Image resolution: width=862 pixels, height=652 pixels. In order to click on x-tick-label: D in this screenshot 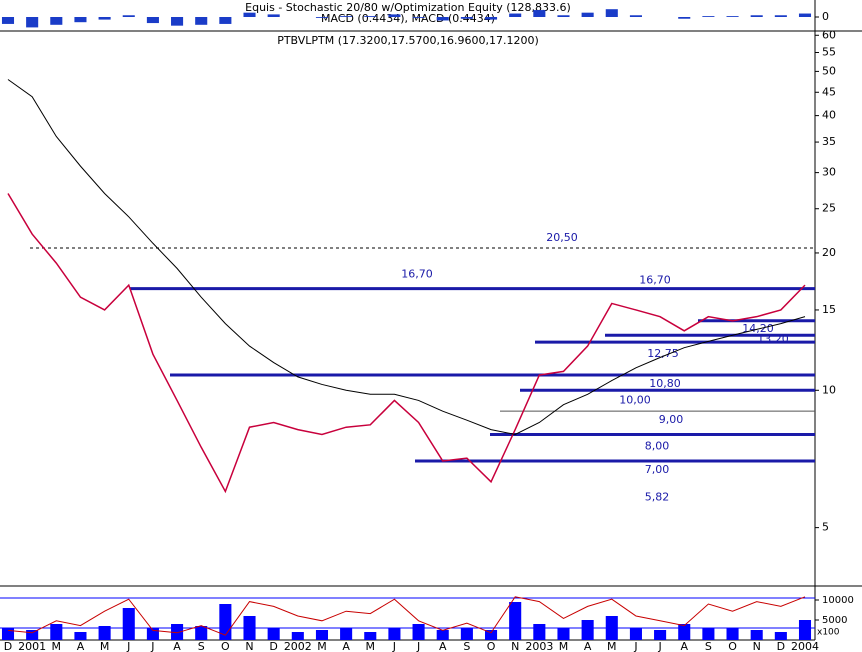, I will do `click(8, 646)`.